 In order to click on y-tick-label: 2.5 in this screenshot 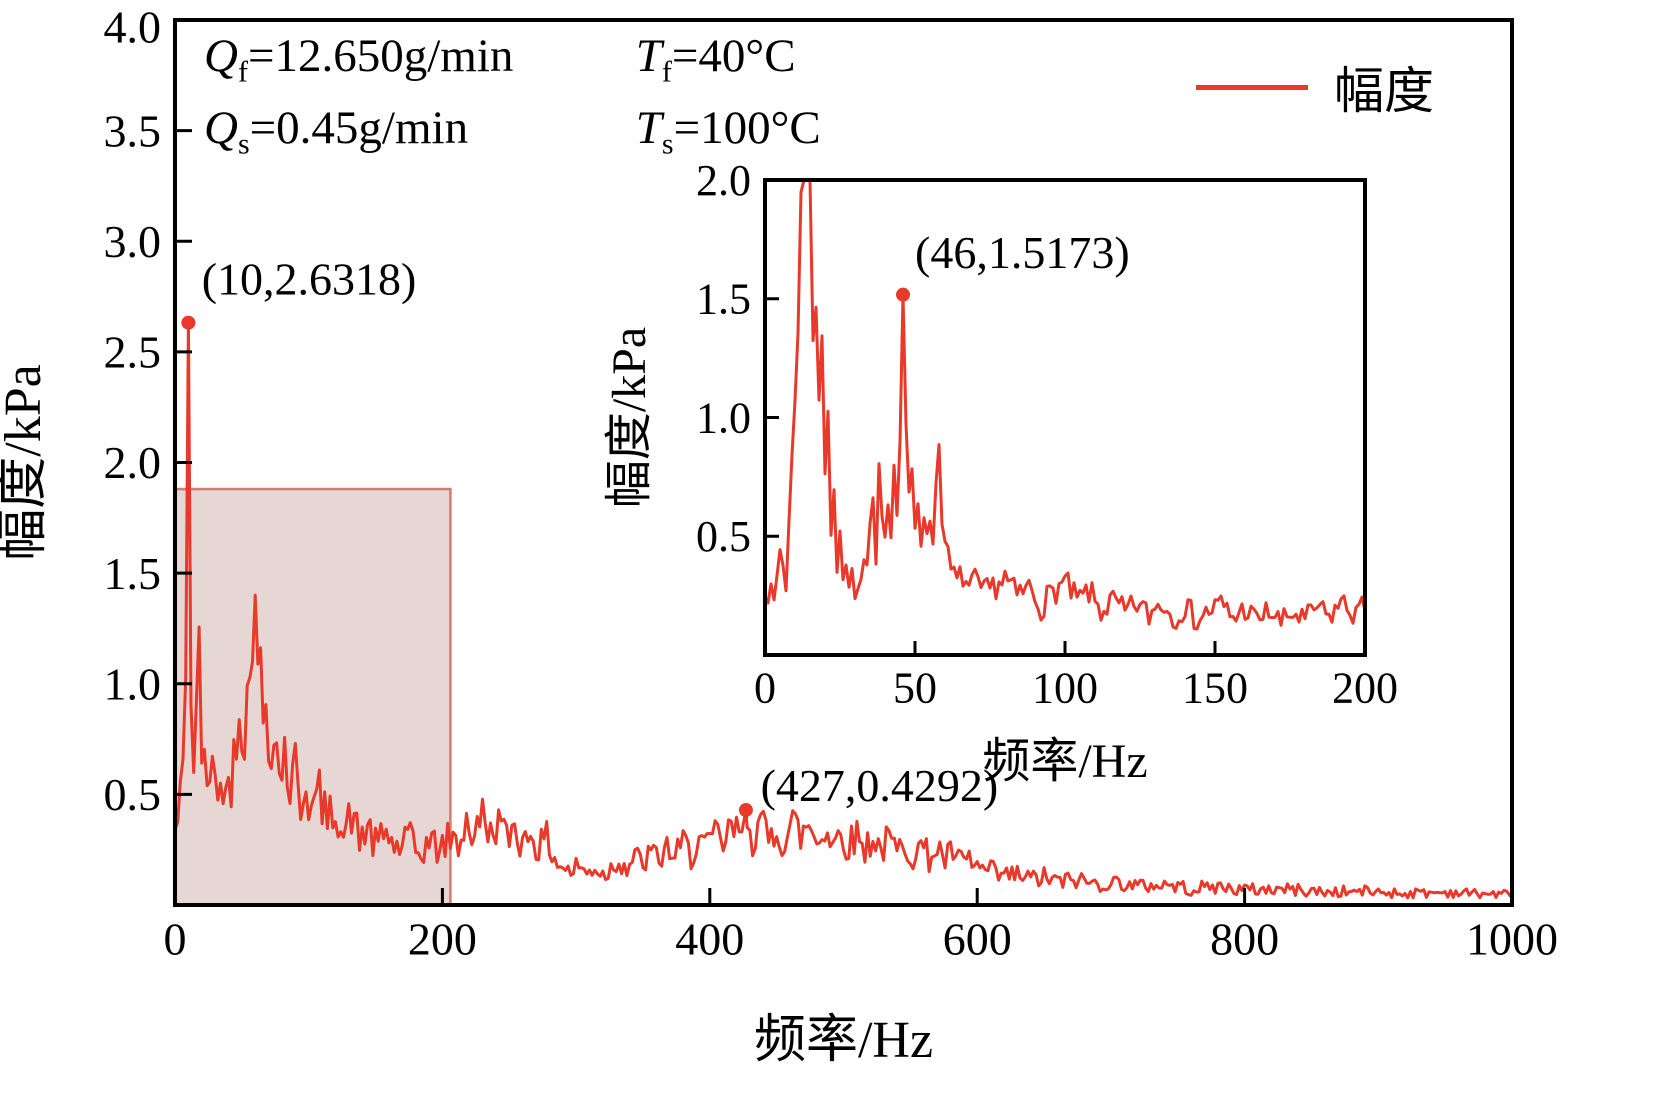, I will do `click(133, 352)`.